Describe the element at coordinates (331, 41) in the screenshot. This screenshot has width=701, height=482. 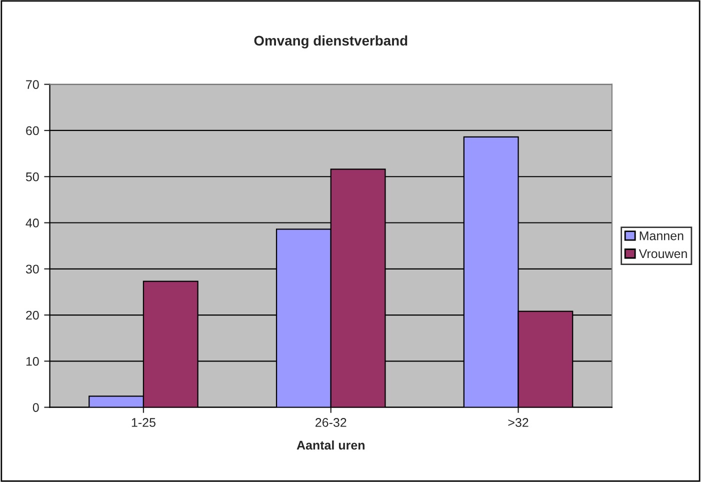
I see `chart-title: Omvang dienstverband` at that location.